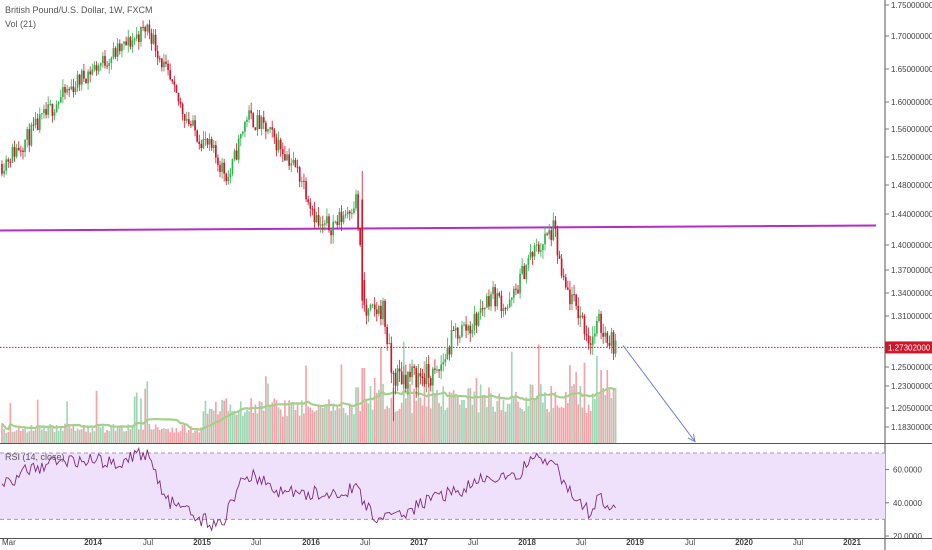 This screenshot has height=550, width=932. Describe the element at coordinates (798, 542) in the screenshot. I see `time-tick-label-14: Jul` at that location.